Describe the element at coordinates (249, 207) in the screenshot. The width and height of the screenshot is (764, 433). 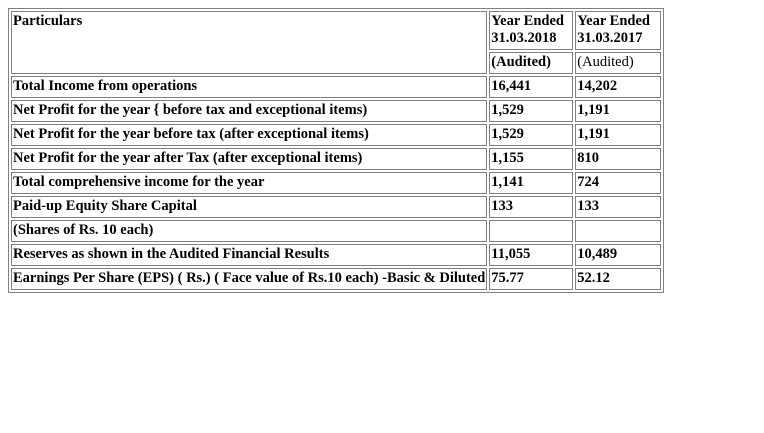
I see `row-label: Paid-up Equity Share Capital` at that location.